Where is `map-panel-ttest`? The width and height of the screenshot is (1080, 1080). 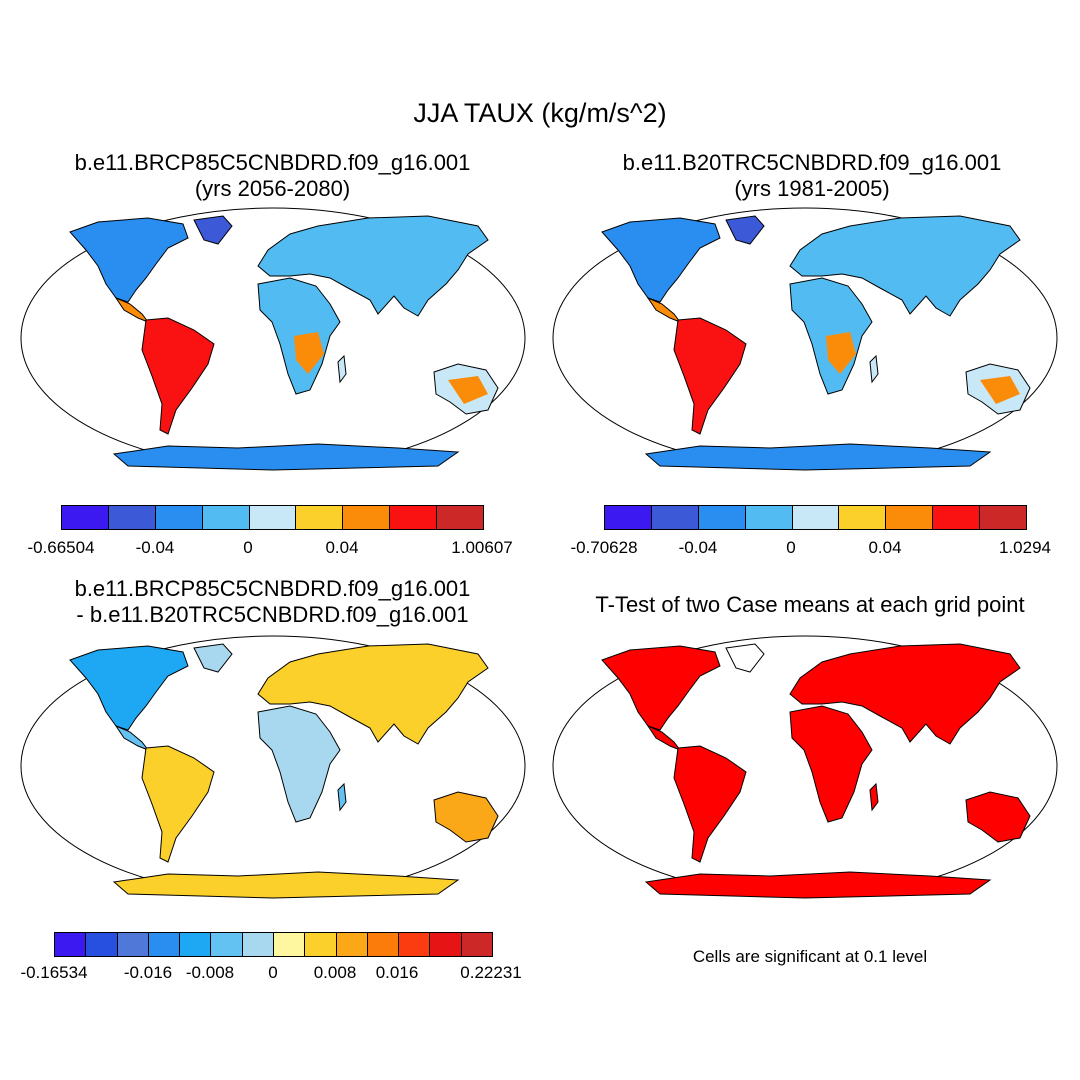 map-panel-ttest is located at coordinates (805, 767).